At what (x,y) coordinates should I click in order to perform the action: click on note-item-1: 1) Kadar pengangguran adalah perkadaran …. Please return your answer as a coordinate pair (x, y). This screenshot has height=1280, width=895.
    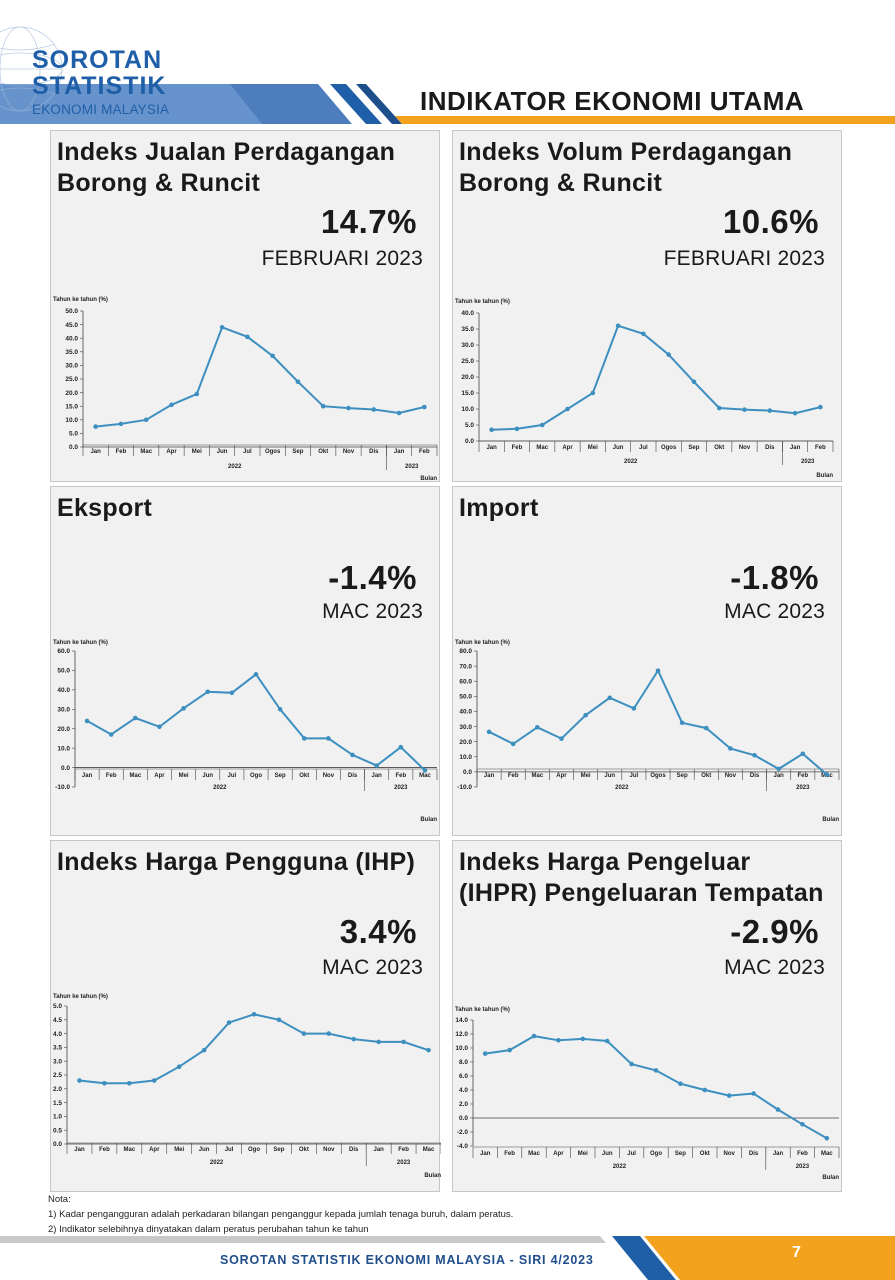
    Looking at the image, I should click on (281, 1214).